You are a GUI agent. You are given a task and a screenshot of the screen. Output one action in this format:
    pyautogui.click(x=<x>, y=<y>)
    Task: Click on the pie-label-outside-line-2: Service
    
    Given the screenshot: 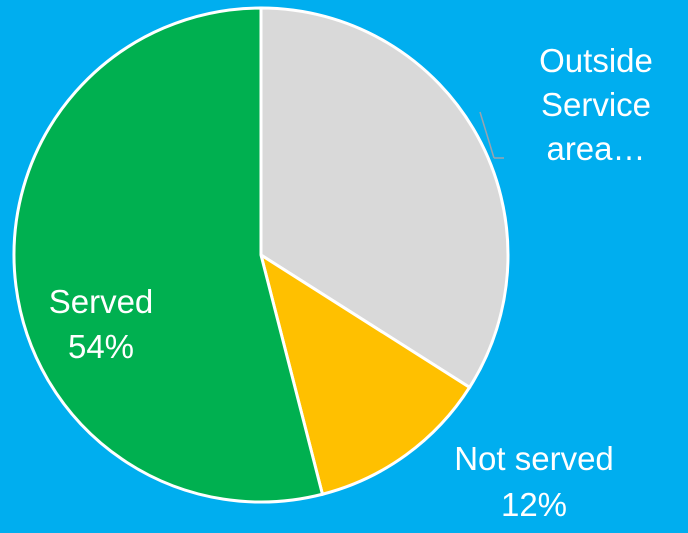 What is the action you would take?
    pyautogui.click(x=596, y=104)
    